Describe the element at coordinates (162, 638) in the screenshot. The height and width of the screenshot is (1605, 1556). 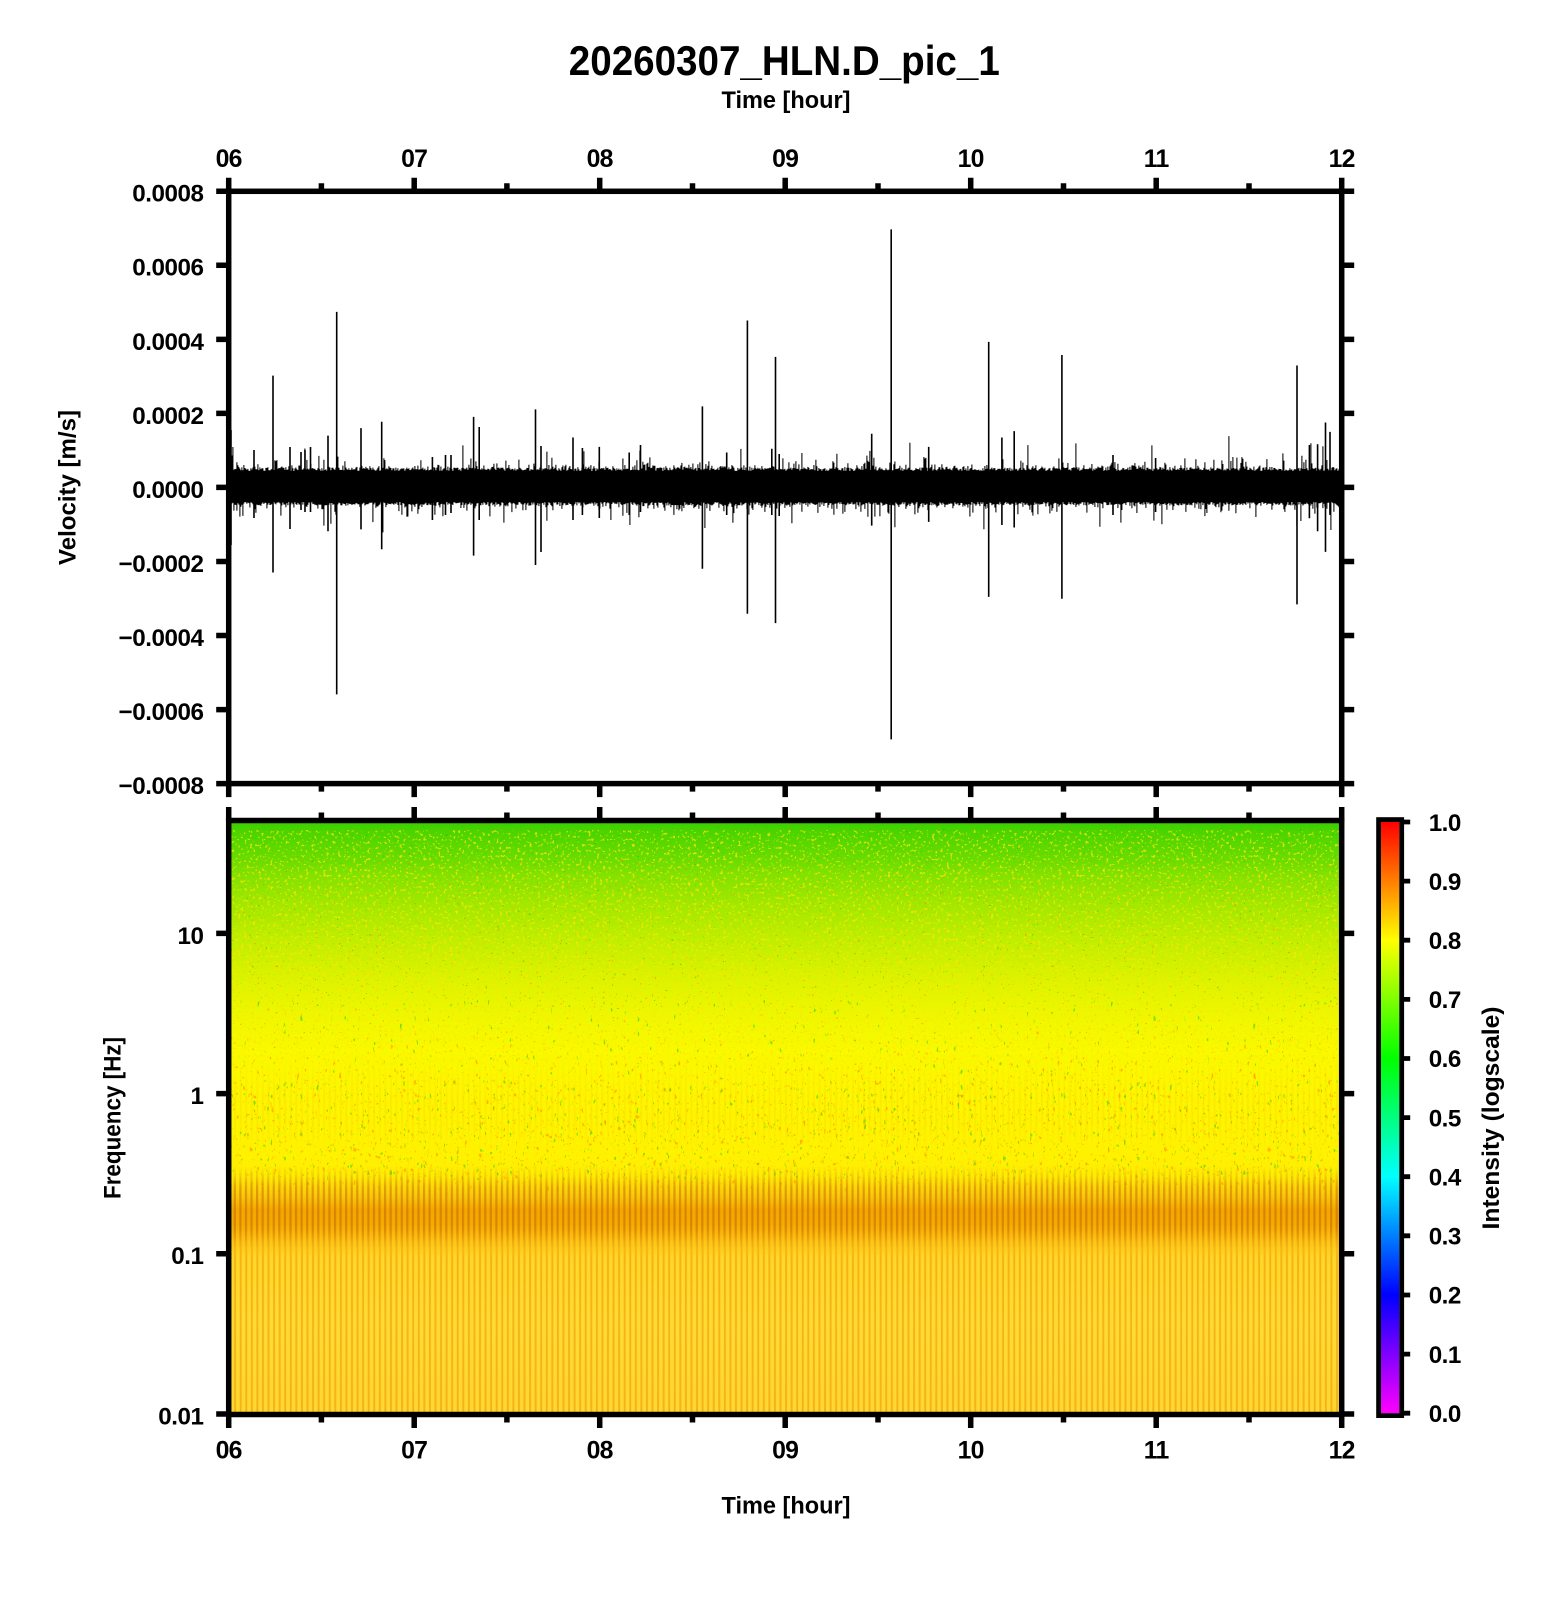
I see `svg-text: −0.0004` at that location.